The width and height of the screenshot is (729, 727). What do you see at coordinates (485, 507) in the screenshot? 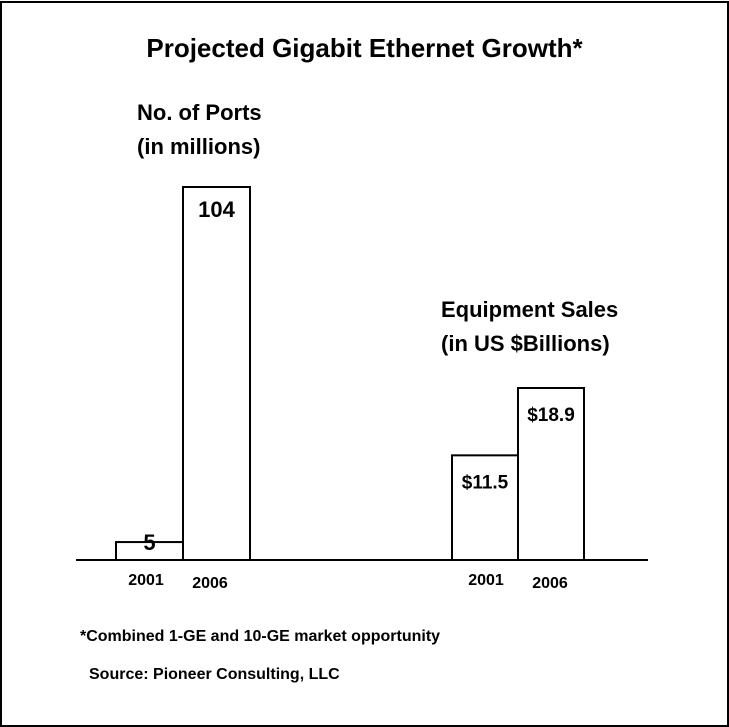
I see `sales-bar-2001` at bounding box center [485, 507].